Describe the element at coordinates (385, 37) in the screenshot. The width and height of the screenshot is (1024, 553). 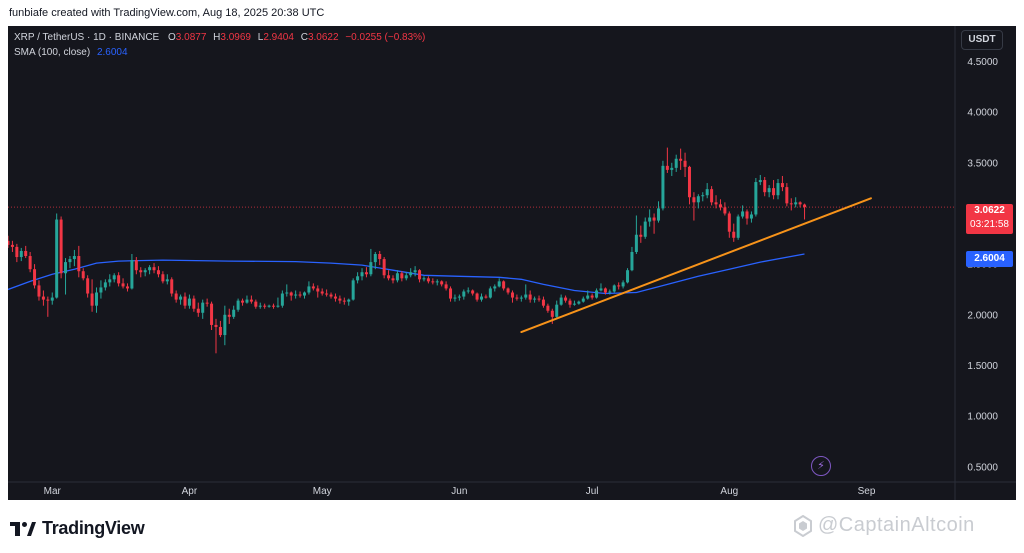
I see `change-value: −0.0255 (−0.83%)` at that location.